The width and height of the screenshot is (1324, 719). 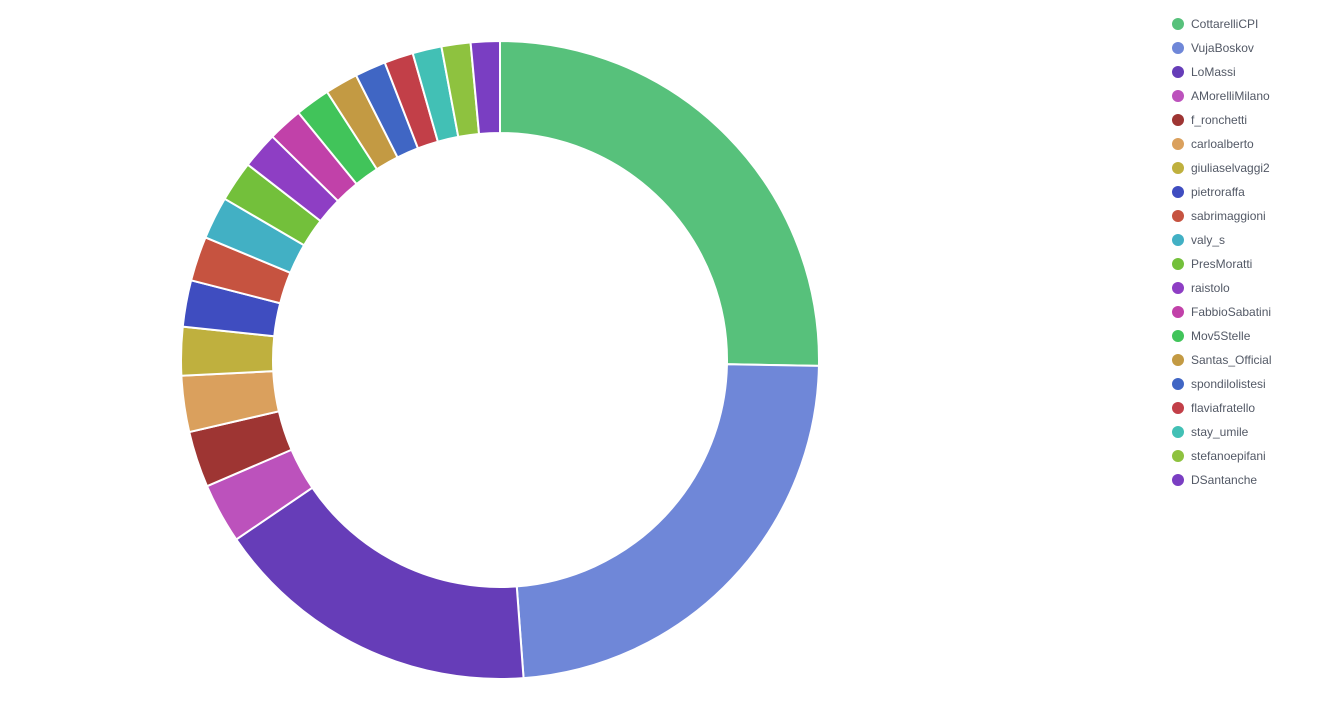 I want to click on legend-label: flaviafratello, so click(x=1223, y=408).